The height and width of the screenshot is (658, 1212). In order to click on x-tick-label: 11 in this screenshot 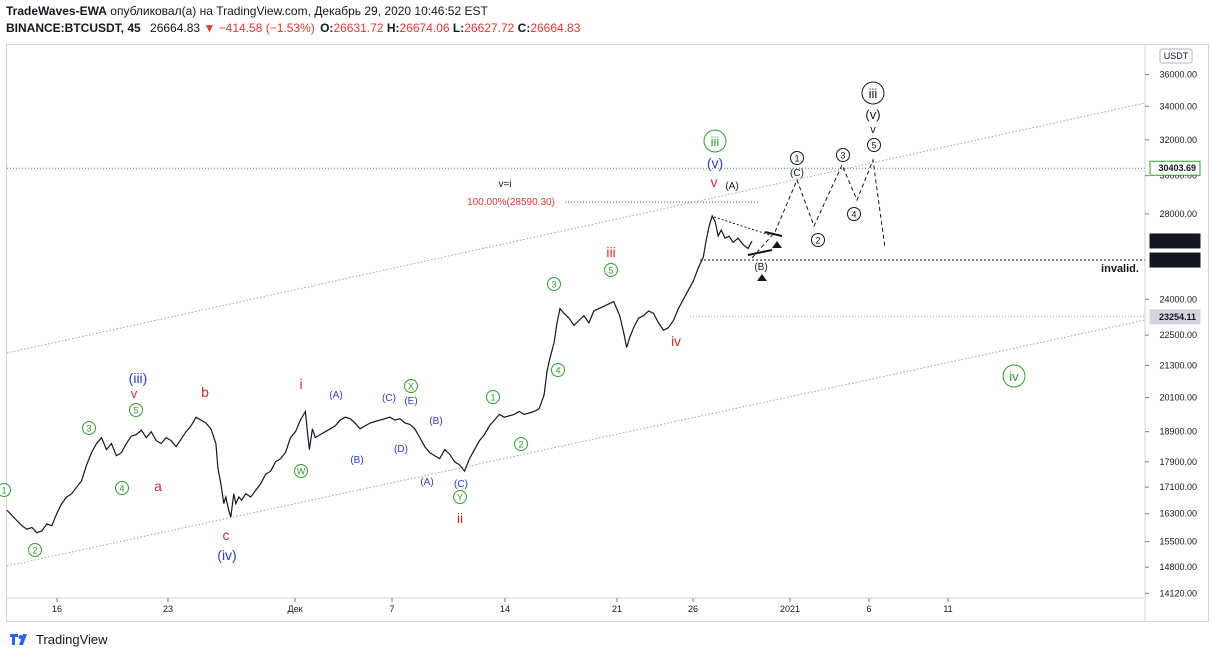, I will do `click(947, 609)`.